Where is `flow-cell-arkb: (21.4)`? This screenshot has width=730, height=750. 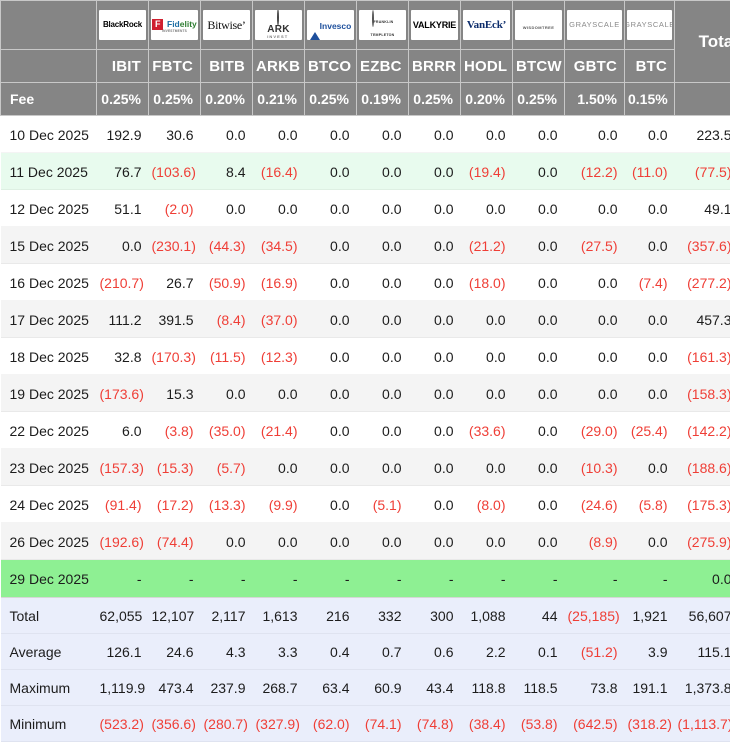
flow-cell-arkb: (21.4) is located at coordinates (279, 430).